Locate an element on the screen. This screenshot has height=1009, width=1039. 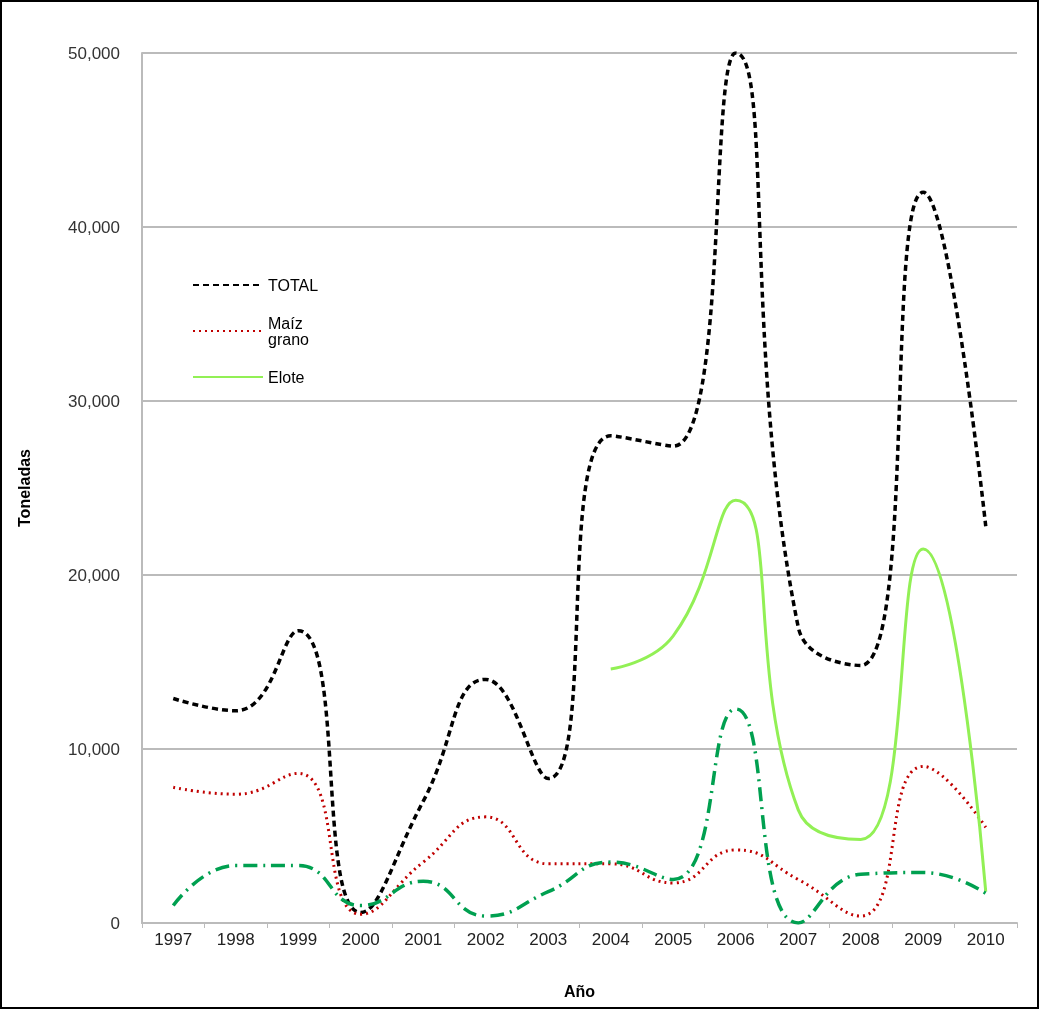
y-tick-label: 40,000 is located at coordinates (94, 227).